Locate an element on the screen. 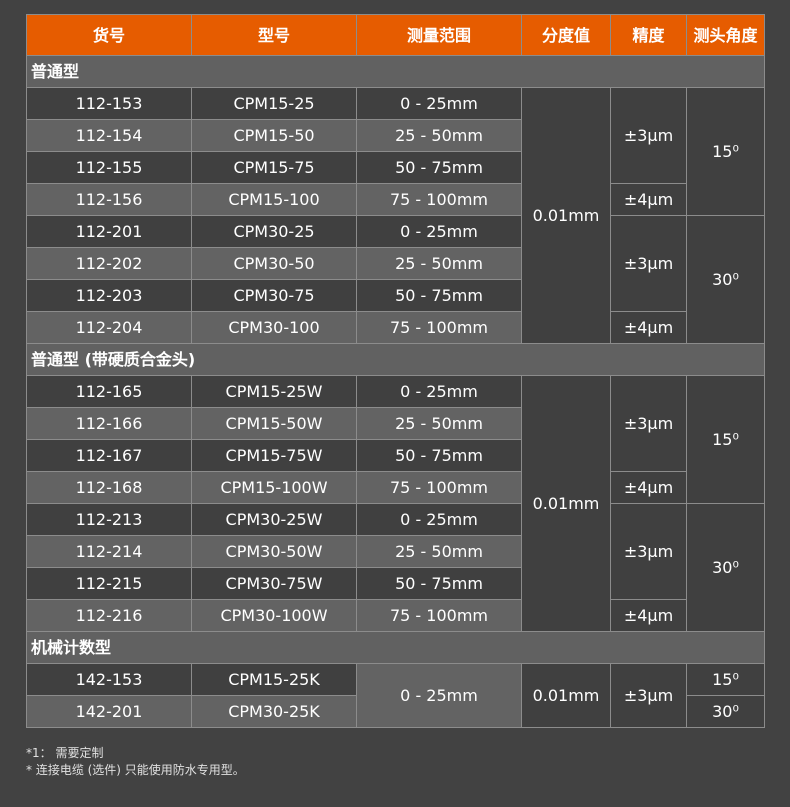 The width and height of the screenshot is (790, 807). header-model: 型号 is located at coordinates (274, 35).